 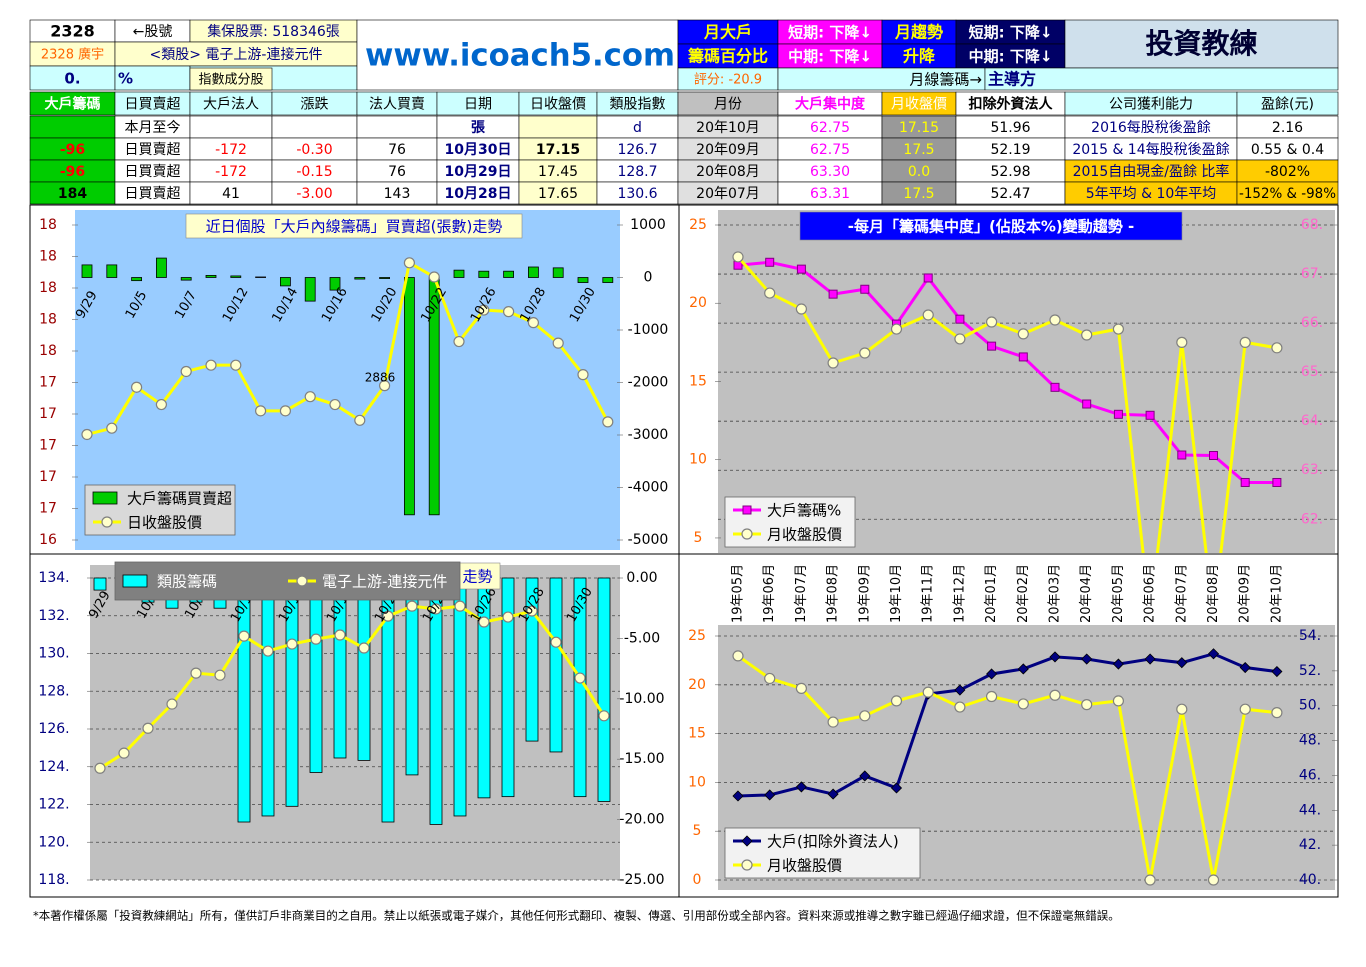 What do you see at coordinates (478, 194) in the screenshot?
I see `cell-text: 10月28日` at bounding box center [478, 194].